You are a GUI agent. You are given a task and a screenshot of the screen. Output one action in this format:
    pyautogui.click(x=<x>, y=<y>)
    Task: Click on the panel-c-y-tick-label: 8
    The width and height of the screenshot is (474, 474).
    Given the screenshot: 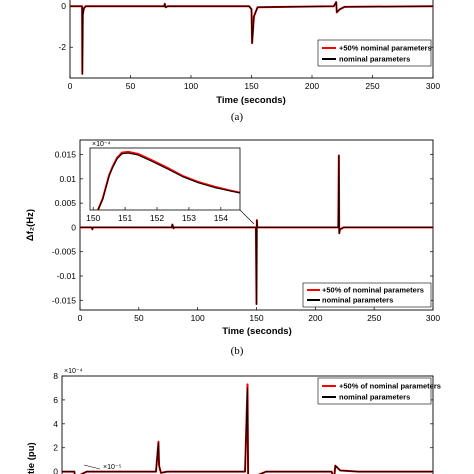 What is the action you would take?
    pyautogui.click(x=55, y=376)
    